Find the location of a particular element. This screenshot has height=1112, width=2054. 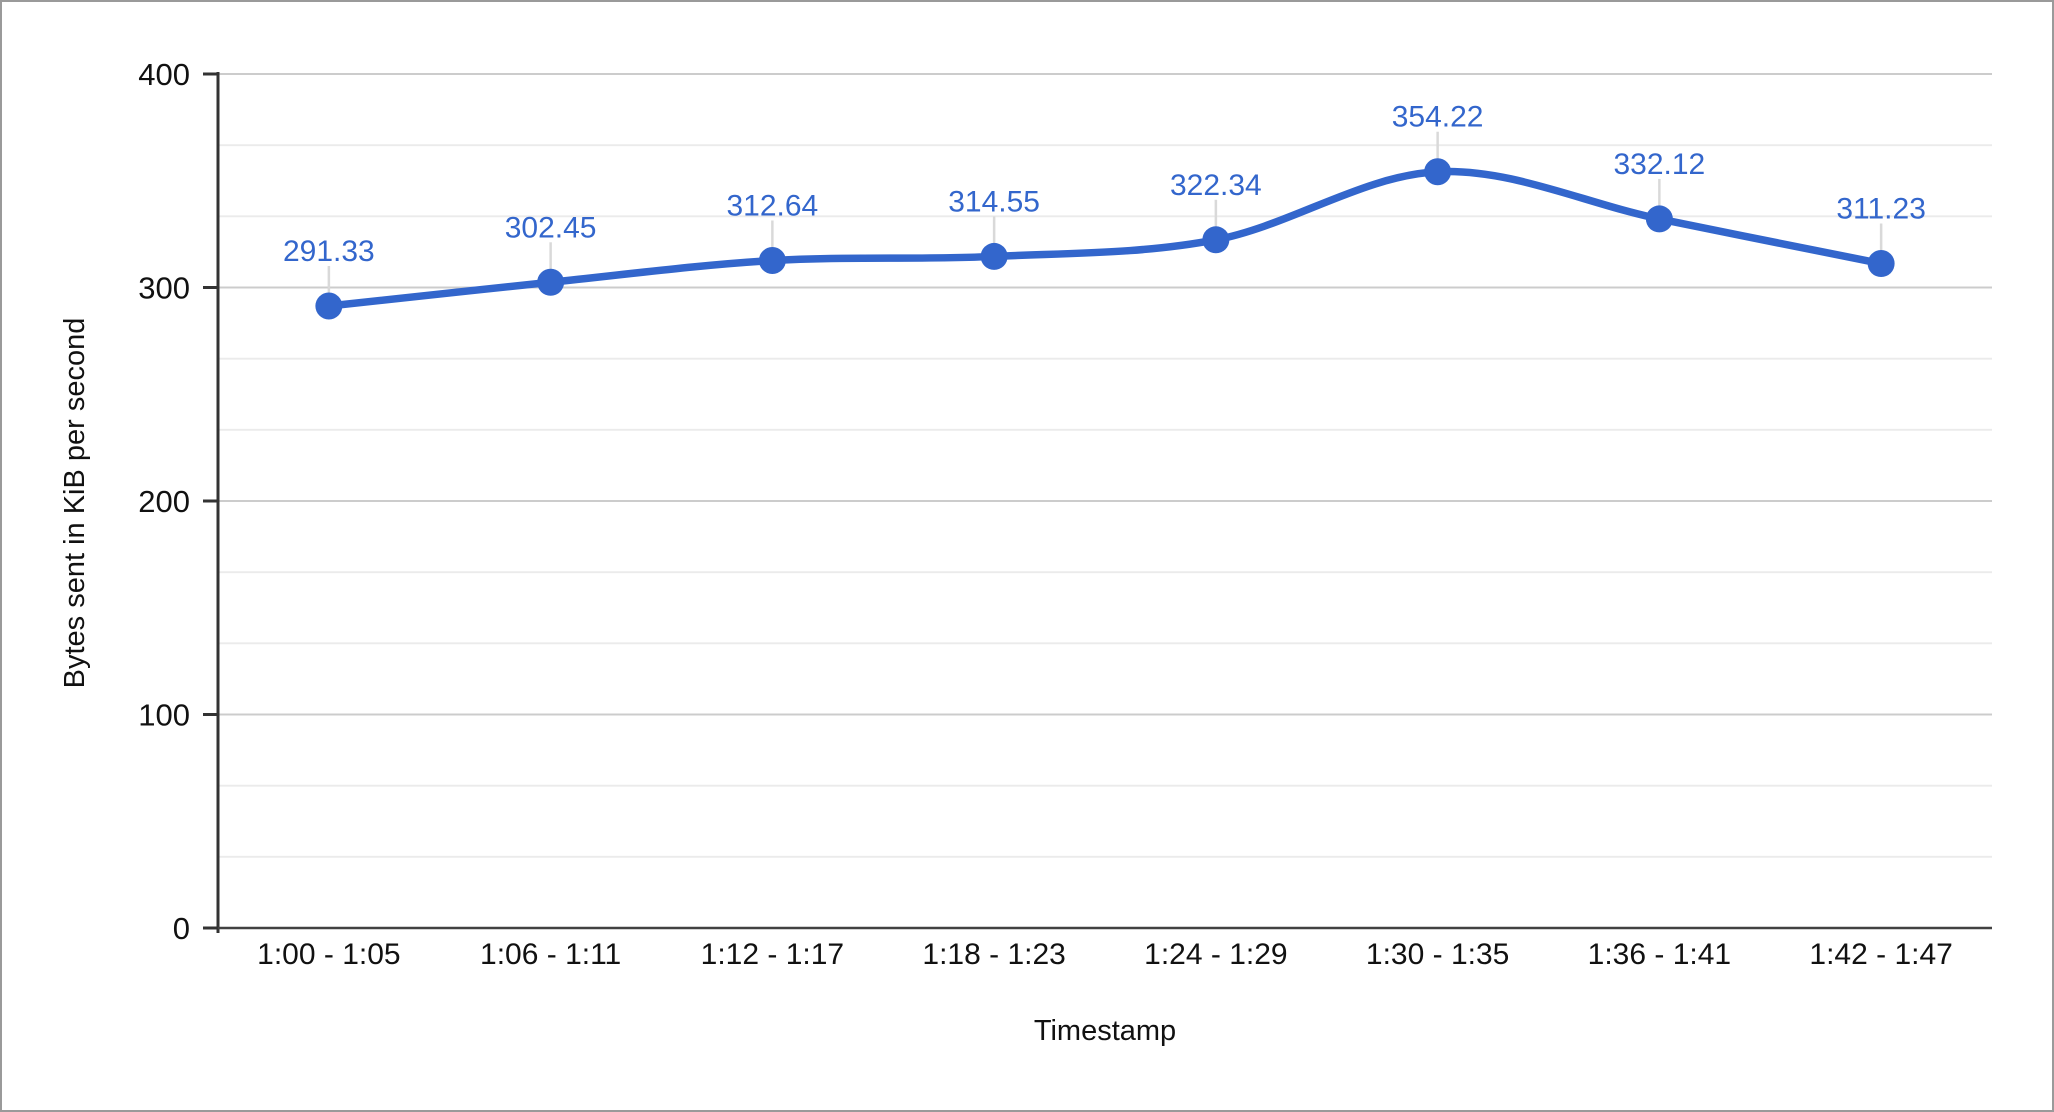

data-label: 354.22 is located at coordinates (1438, 117).